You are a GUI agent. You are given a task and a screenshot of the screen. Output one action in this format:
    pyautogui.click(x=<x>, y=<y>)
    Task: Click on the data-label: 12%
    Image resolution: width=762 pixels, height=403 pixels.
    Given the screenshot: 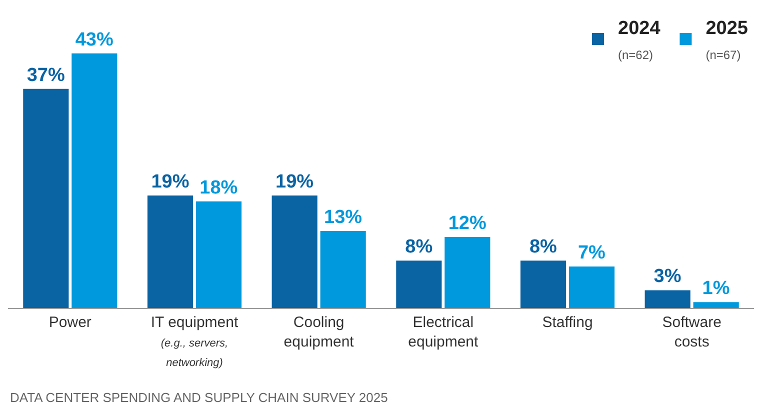 What is the action you would take?
    pyautogui.click(x=467, y=223)
    